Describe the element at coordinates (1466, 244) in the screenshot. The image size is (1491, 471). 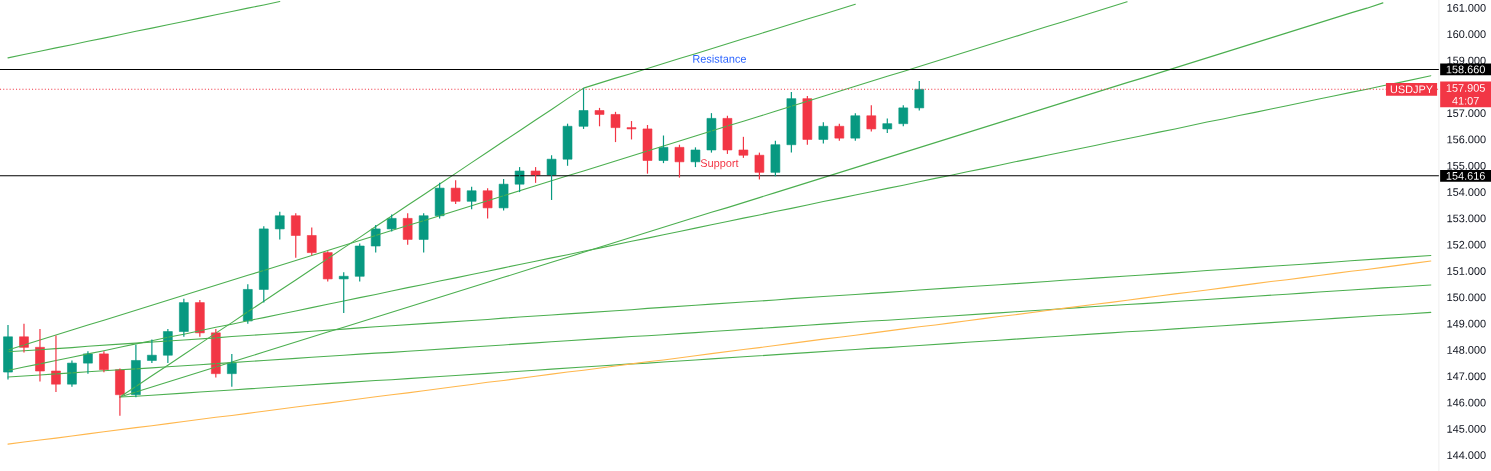
I see `y-tick-label: 152.000` at that location.